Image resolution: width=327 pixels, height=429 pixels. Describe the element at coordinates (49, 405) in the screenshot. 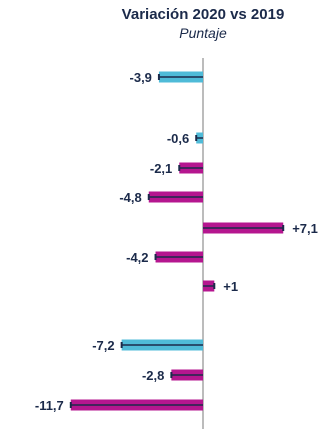

I see `data-label-9: -11,7` at that location.